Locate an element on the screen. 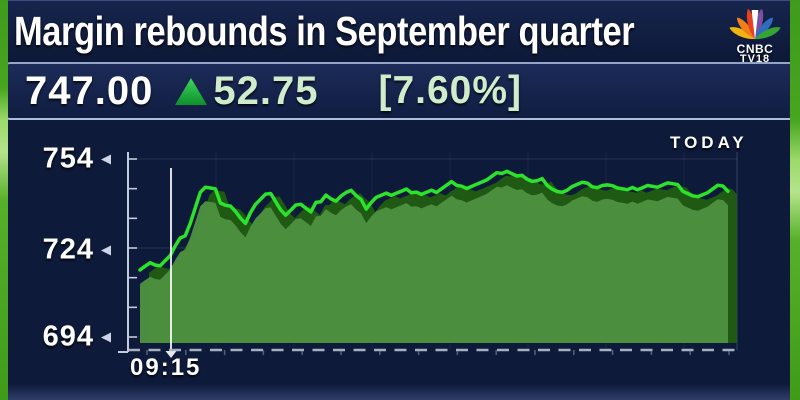  up-triangle-icon is located at coordinates (191, 91).